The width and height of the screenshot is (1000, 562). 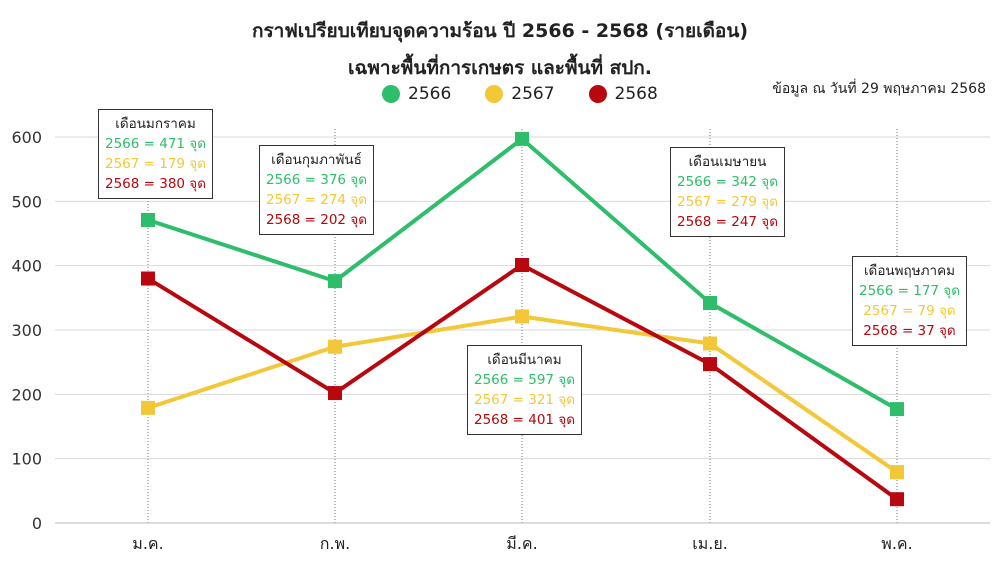 What do you see at coordinates (727, 182) in the screenshot?
I see `annotation-line-2566: 2566 = 342 จุด` at bounding box center [727, 182].